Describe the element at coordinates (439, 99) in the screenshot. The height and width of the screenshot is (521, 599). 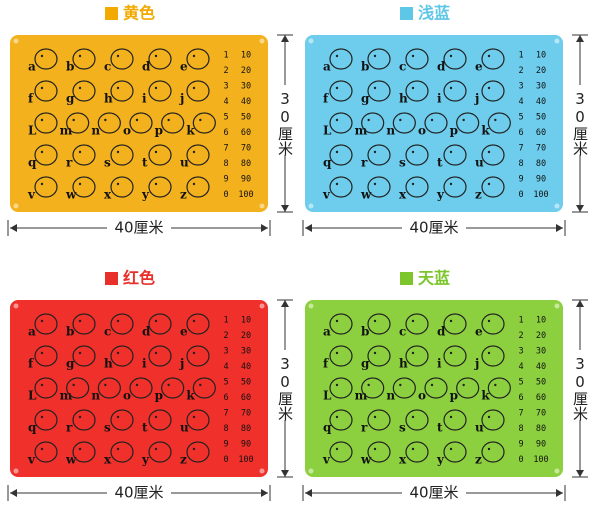
I see `mat-letter: i` at that location.